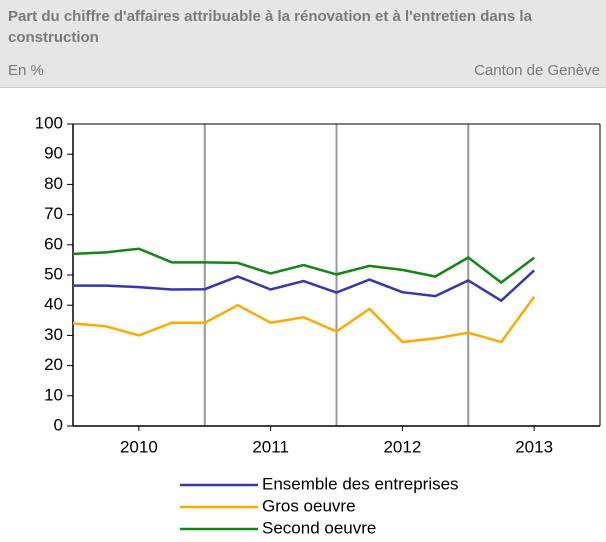  What do you see at coordinates (53, 304) in the screenshot?
I see `y-tick-label: 40` at bounding box center [53, 304].